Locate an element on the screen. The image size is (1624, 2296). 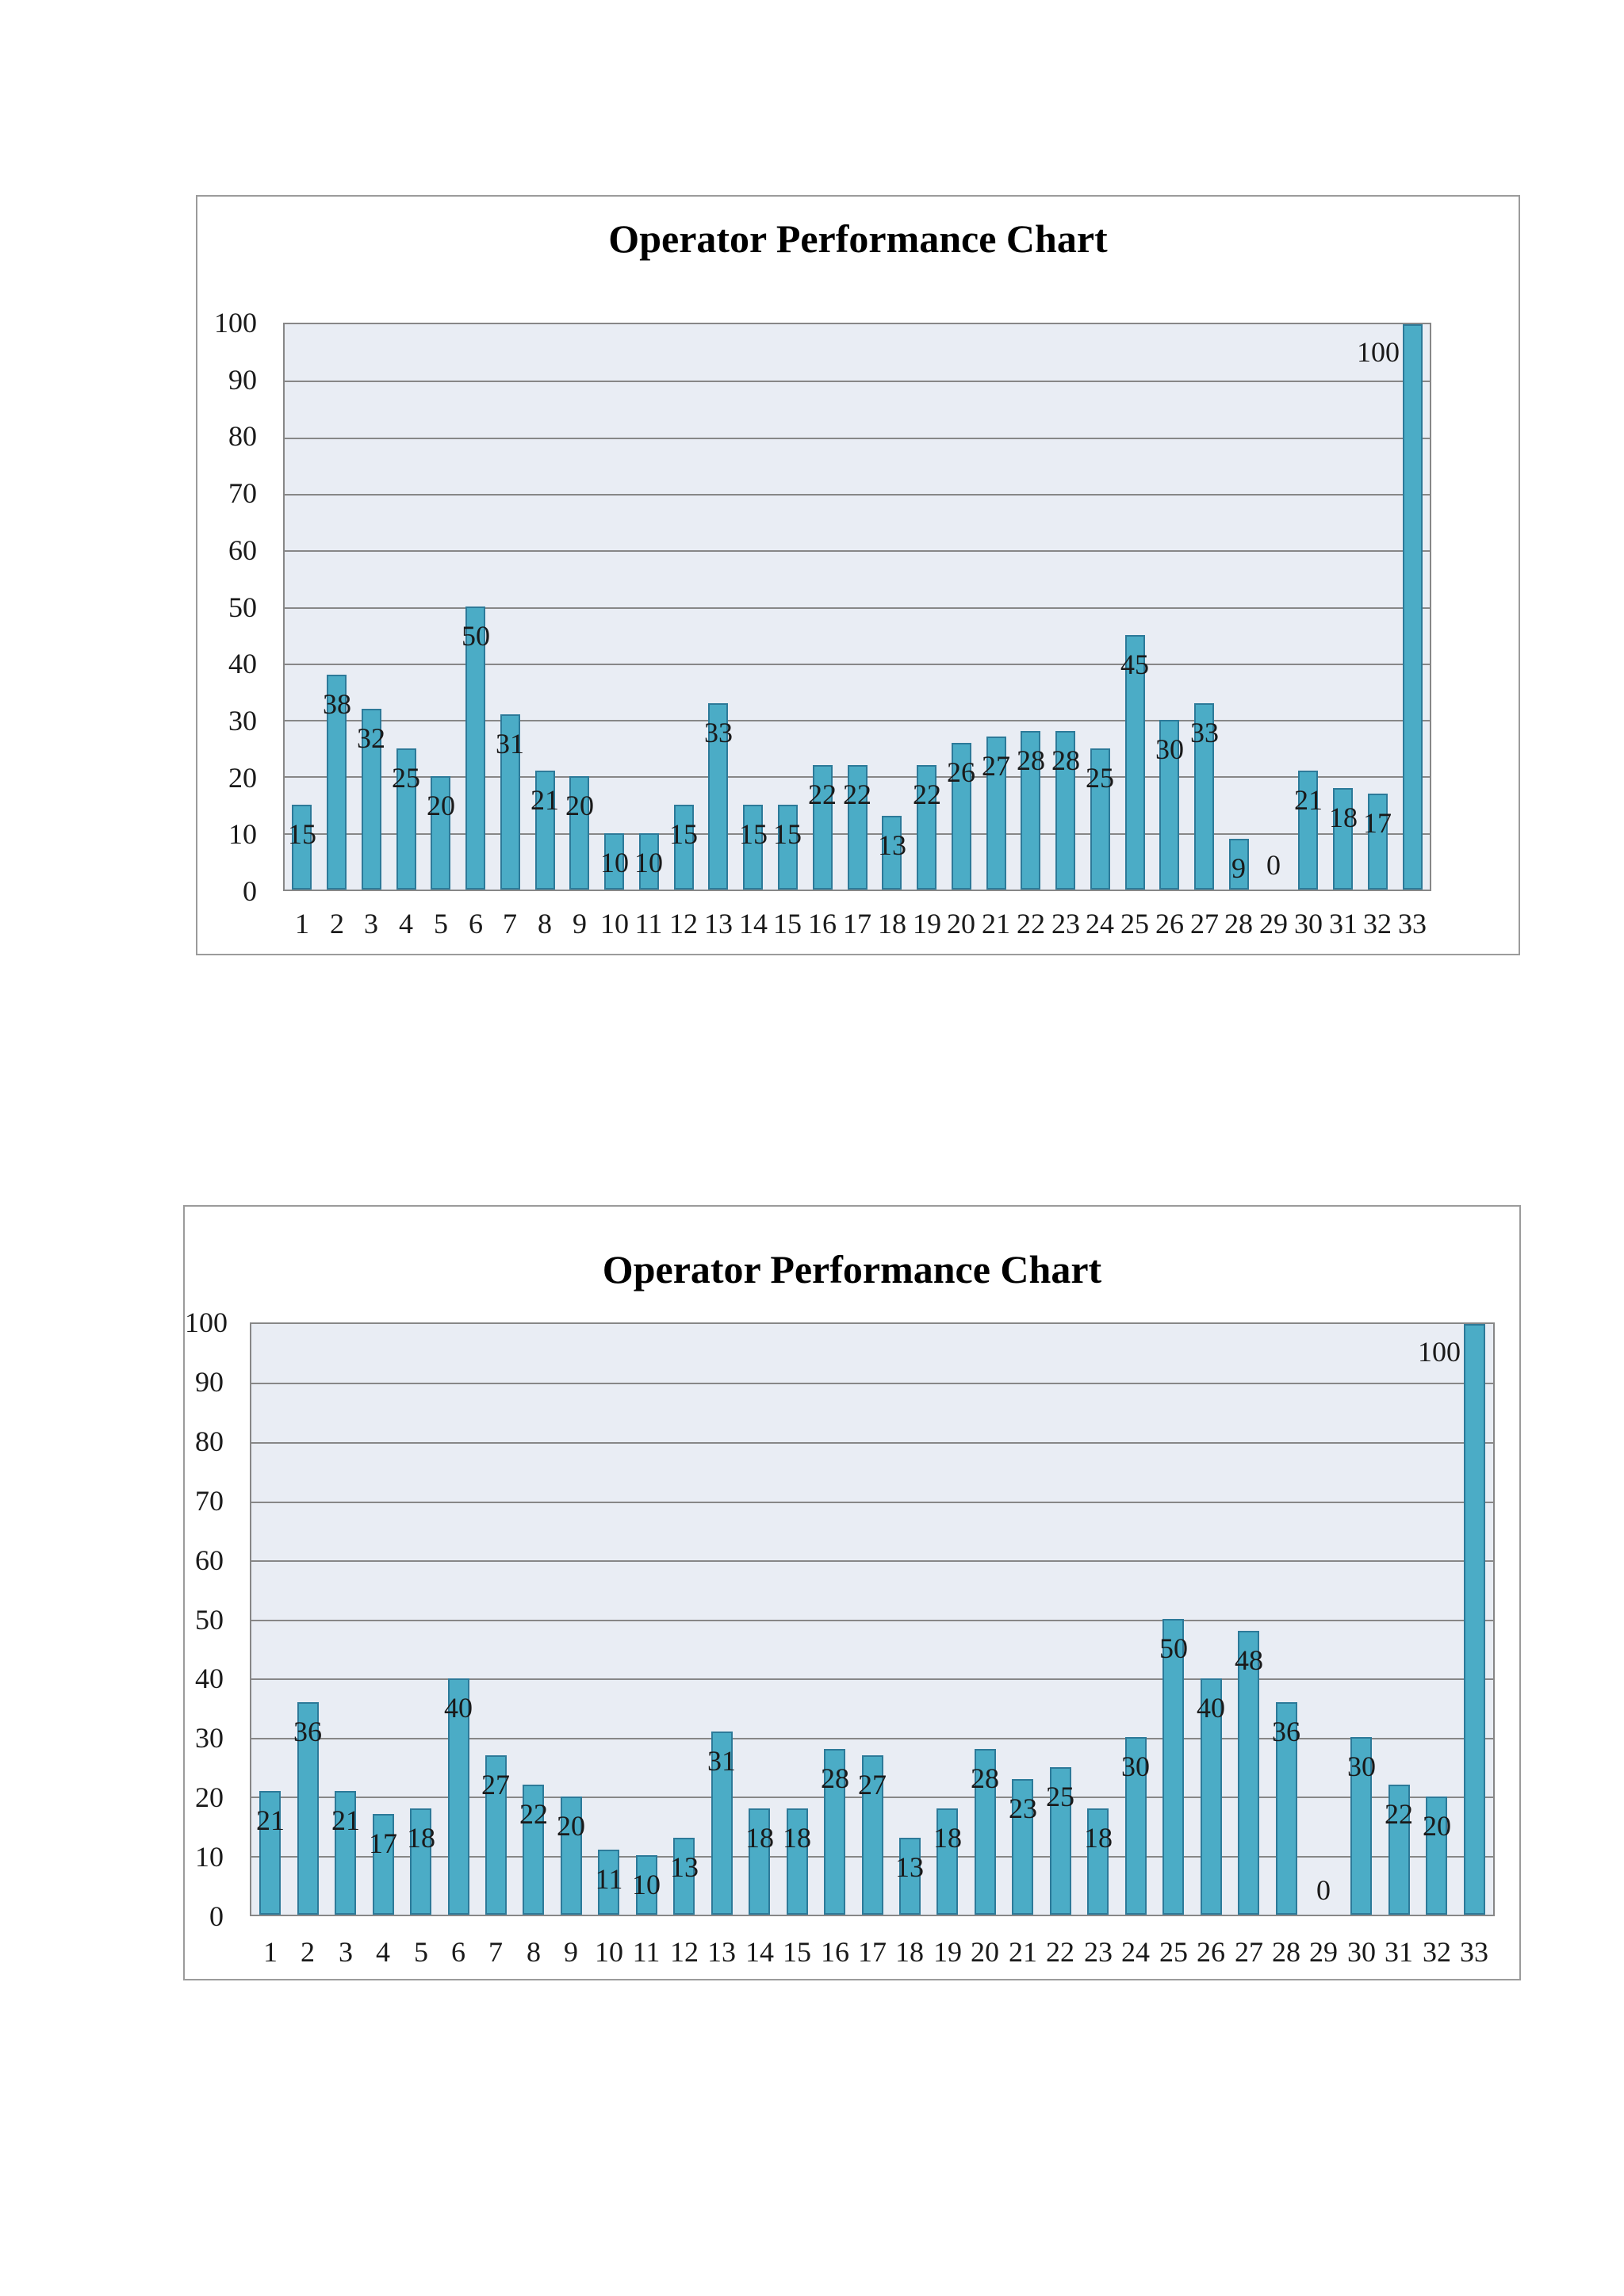
x-tick-label-9: 9 is located at coordinates (571, 1952).